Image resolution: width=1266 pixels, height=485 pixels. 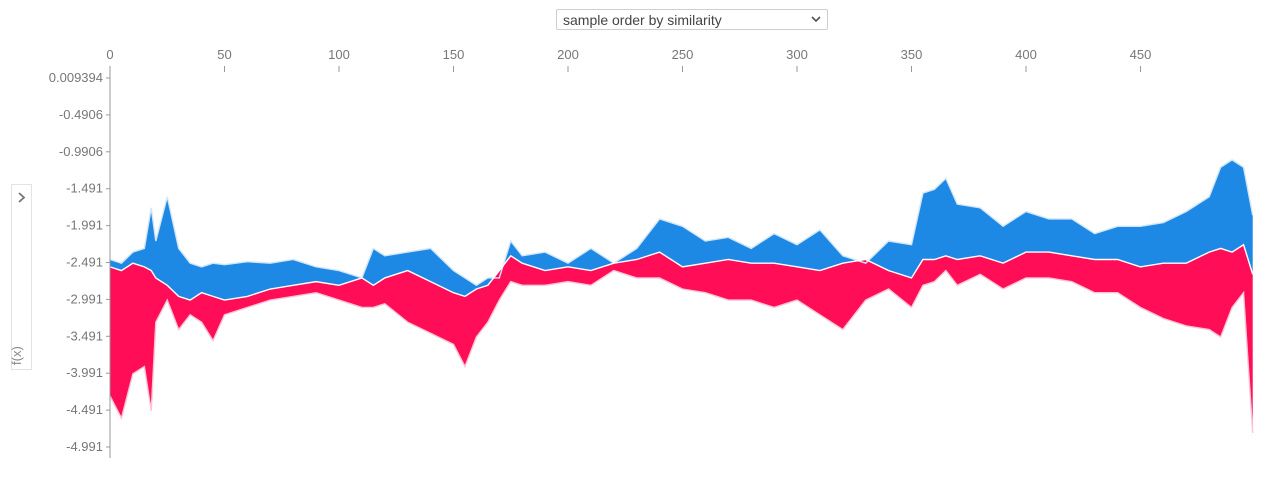 What do you see at coordinates (797, 54) in the screenshot?
I see `x-tick-label: 300` at bounding box center [797, 54].